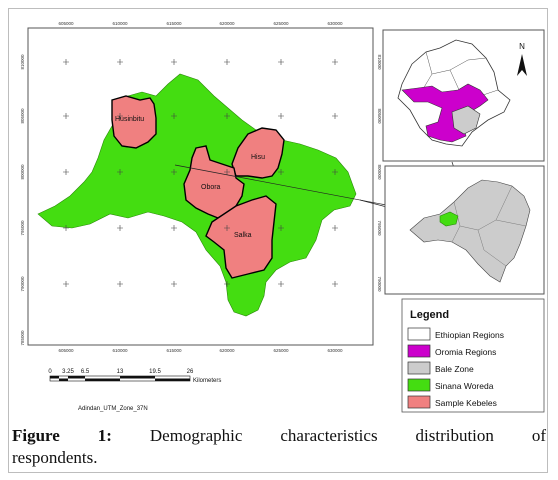 Image resolution: width=558 pixels, height=480 pixels. Describe the element at coordinates (429, 315) in the screenshot. I see `legend-title: Legend` at that location.